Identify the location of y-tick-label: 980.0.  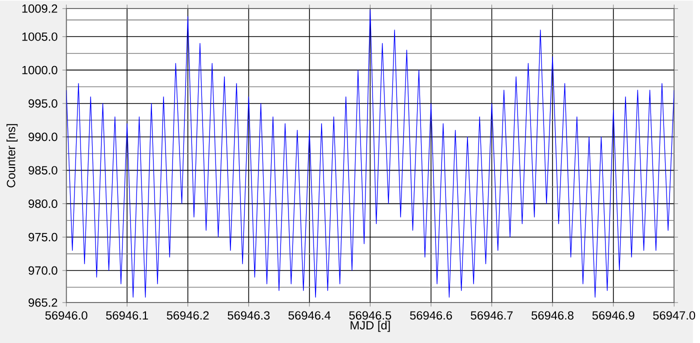
(43, 203).